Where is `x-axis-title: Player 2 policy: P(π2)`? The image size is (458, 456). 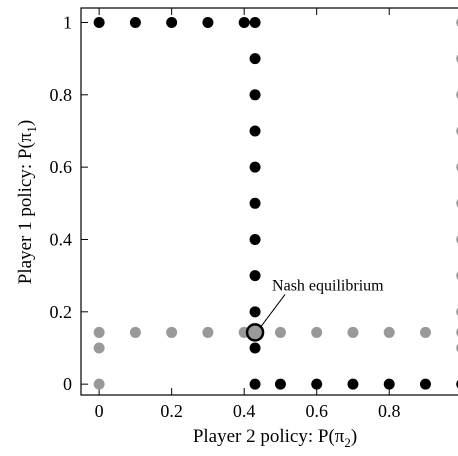 x-axis-title: Player 2 policy: P(π2) is located at coordinates (275, 438).